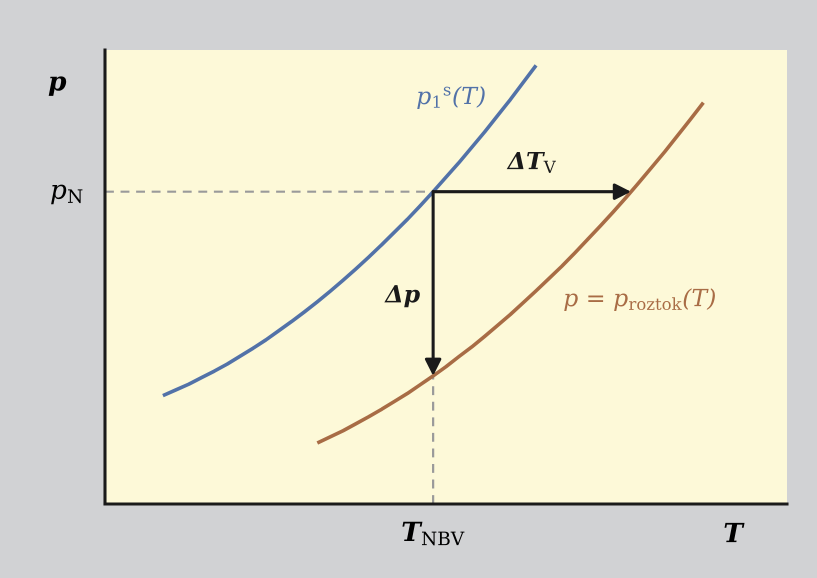  Describe the element at coordinates (66, 194) in the screenshot. I see `ref-line-label: p$_{N}$` at that location.